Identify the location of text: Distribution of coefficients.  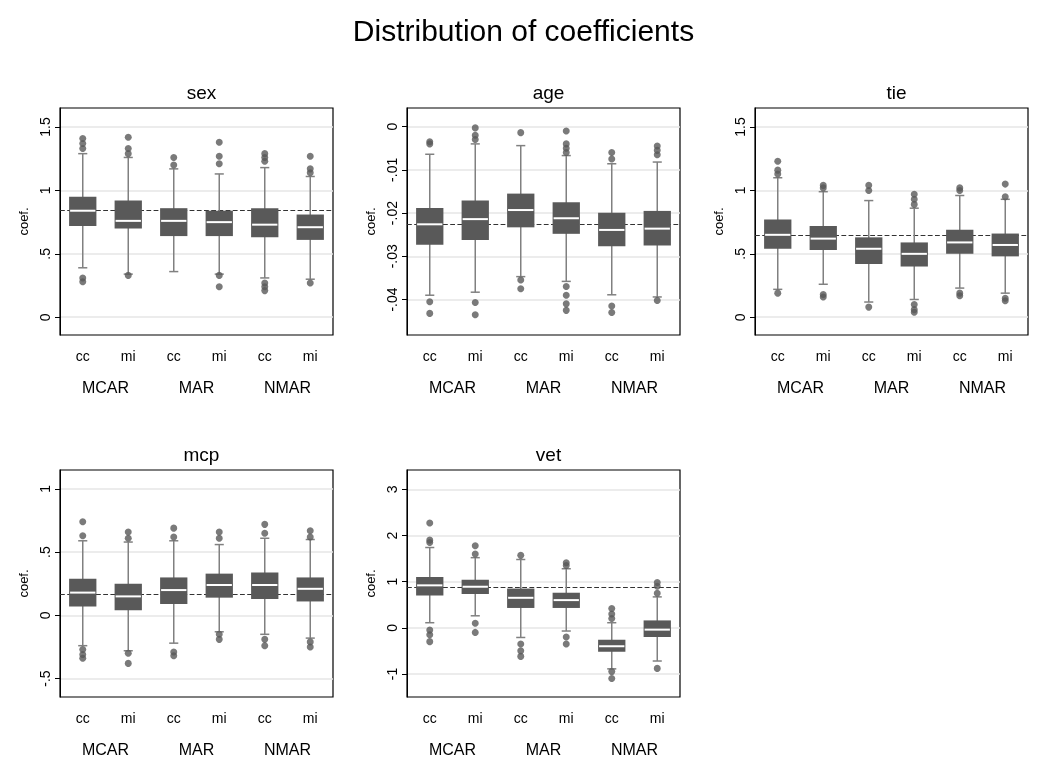
(523, 31).